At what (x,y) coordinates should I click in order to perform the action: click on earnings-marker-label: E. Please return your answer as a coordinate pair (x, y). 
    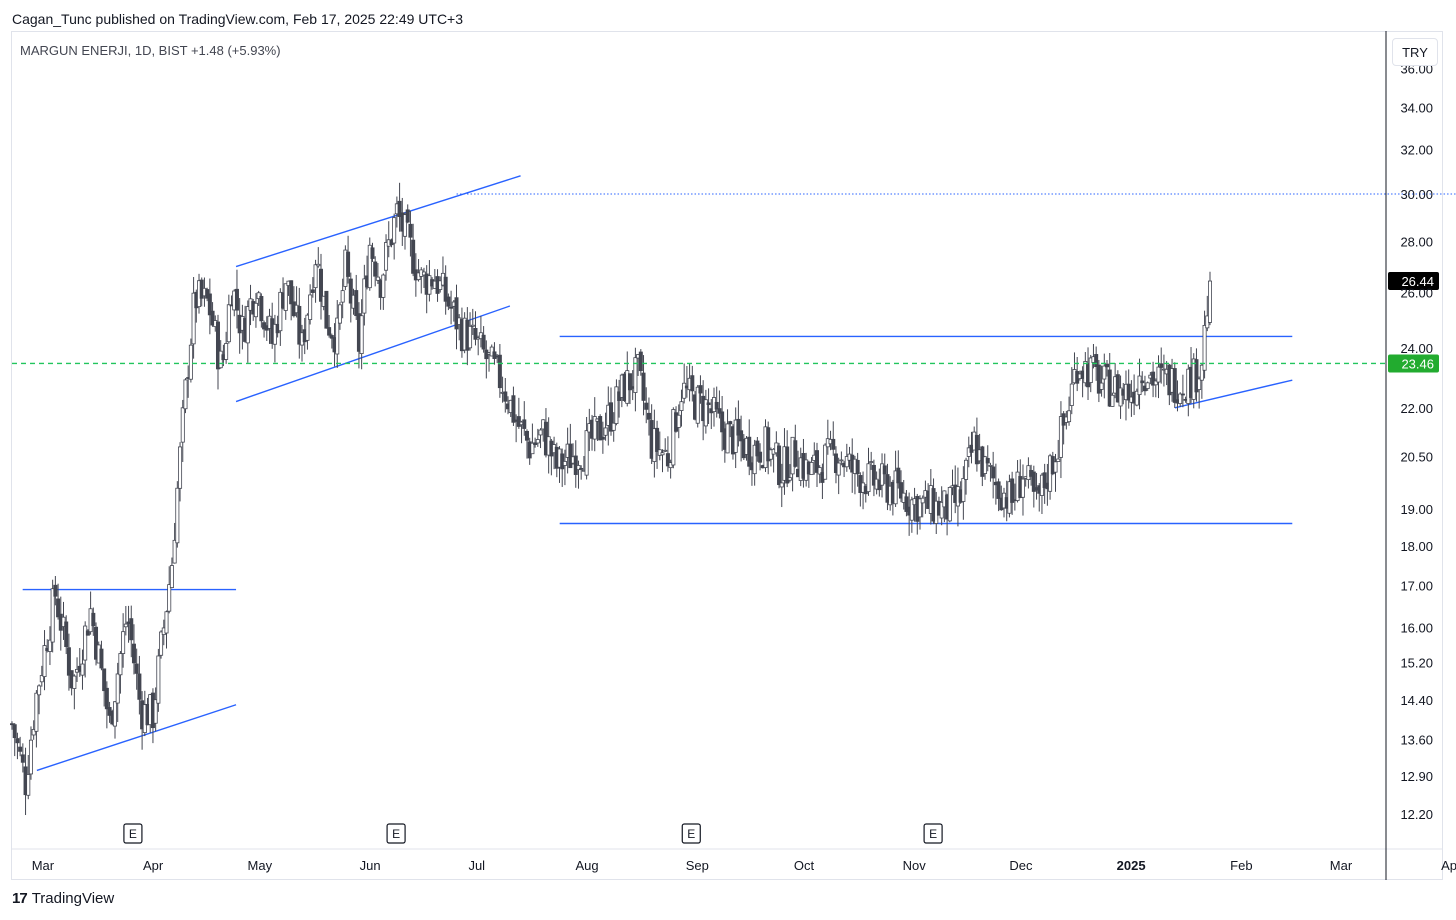
    Looking at the image, I should click on (396, 834).